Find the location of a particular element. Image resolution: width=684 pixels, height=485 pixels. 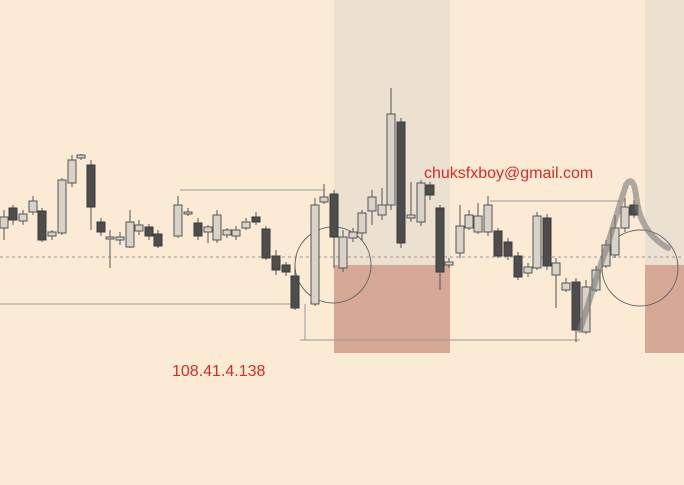

email-text: chuksfxboy@gmail.com is located at coordinates (508, 173).